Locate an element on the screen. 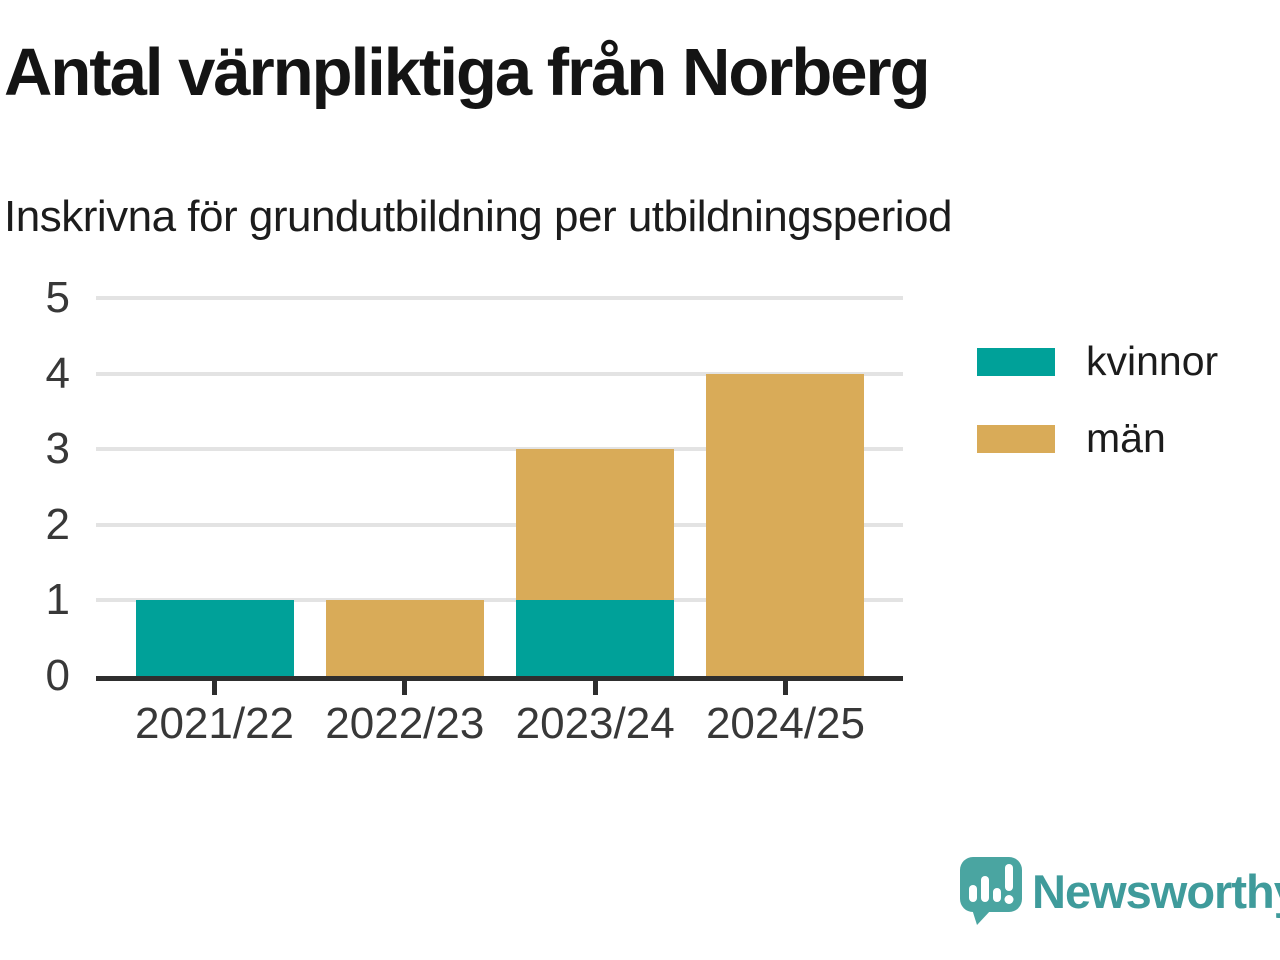  x-tick-label: 2024/25 is located at coordinates (785, 723).